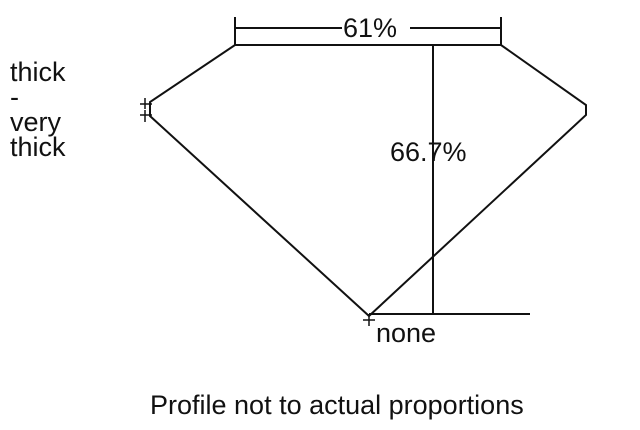  I want to click on table-percent-label: 61%, so click(370, 28).